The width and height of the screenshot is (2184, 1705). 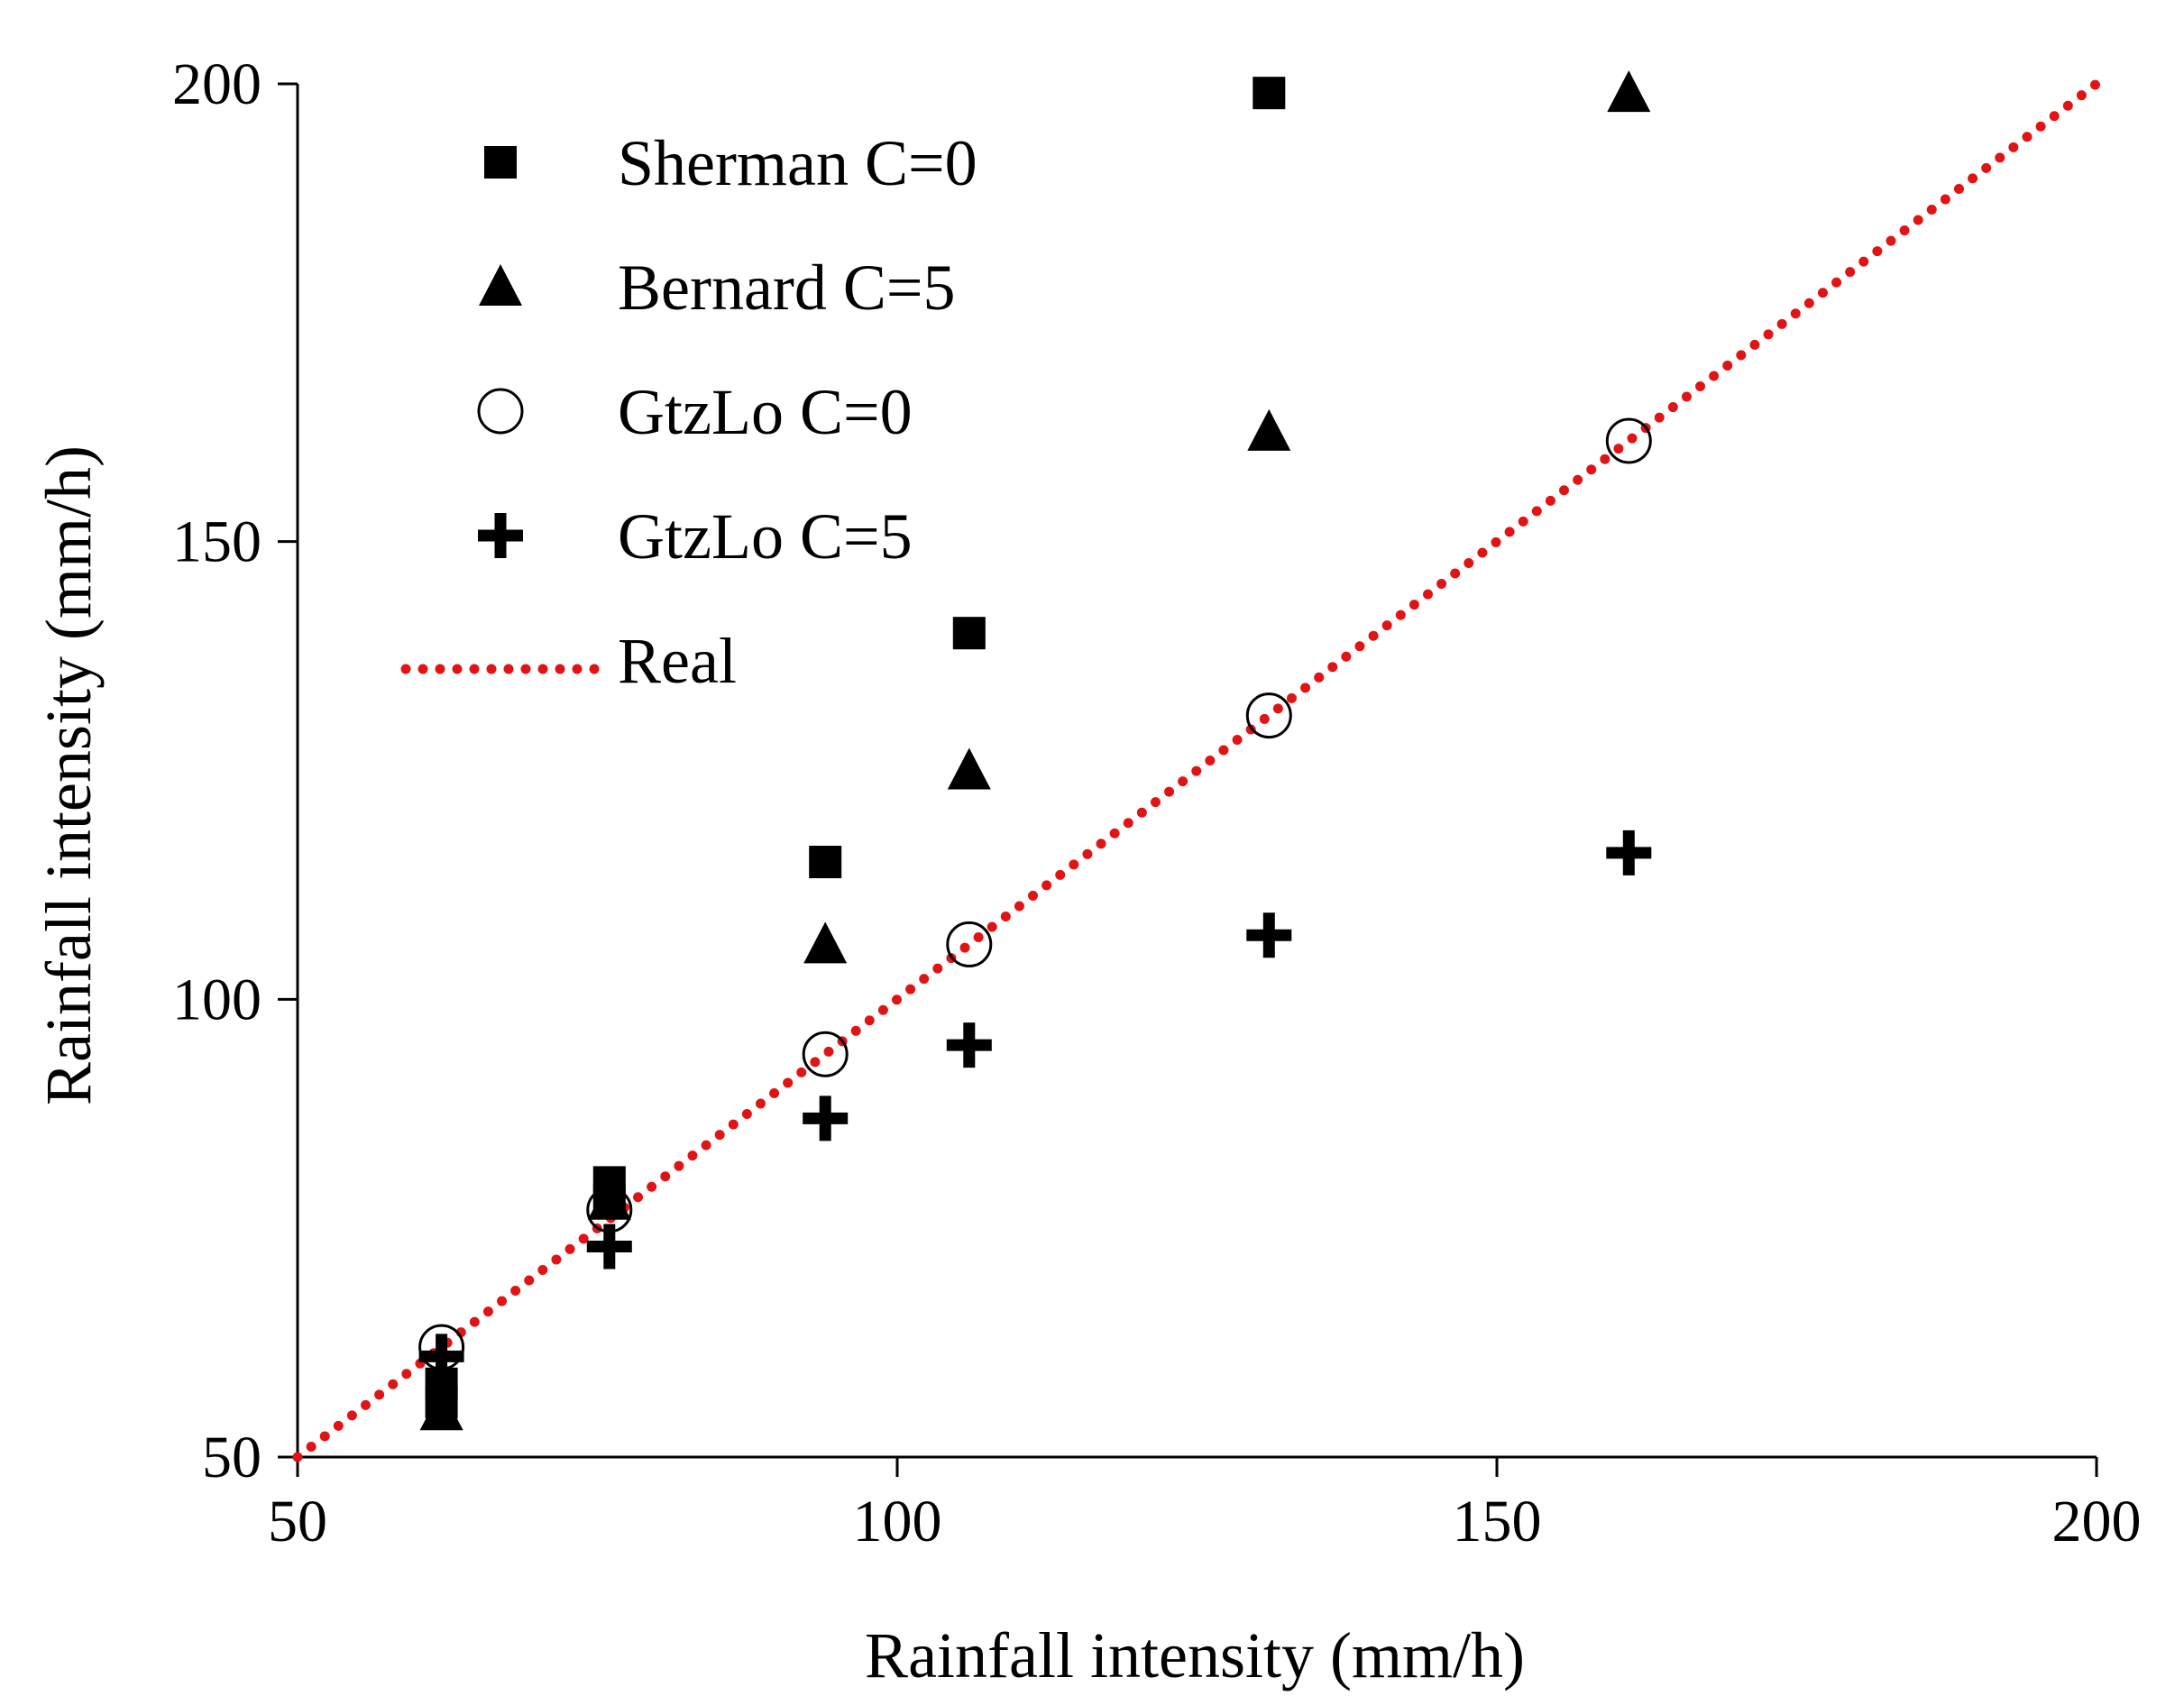 I want to click on y-tick-label: 200, so click(x=217, y=84).